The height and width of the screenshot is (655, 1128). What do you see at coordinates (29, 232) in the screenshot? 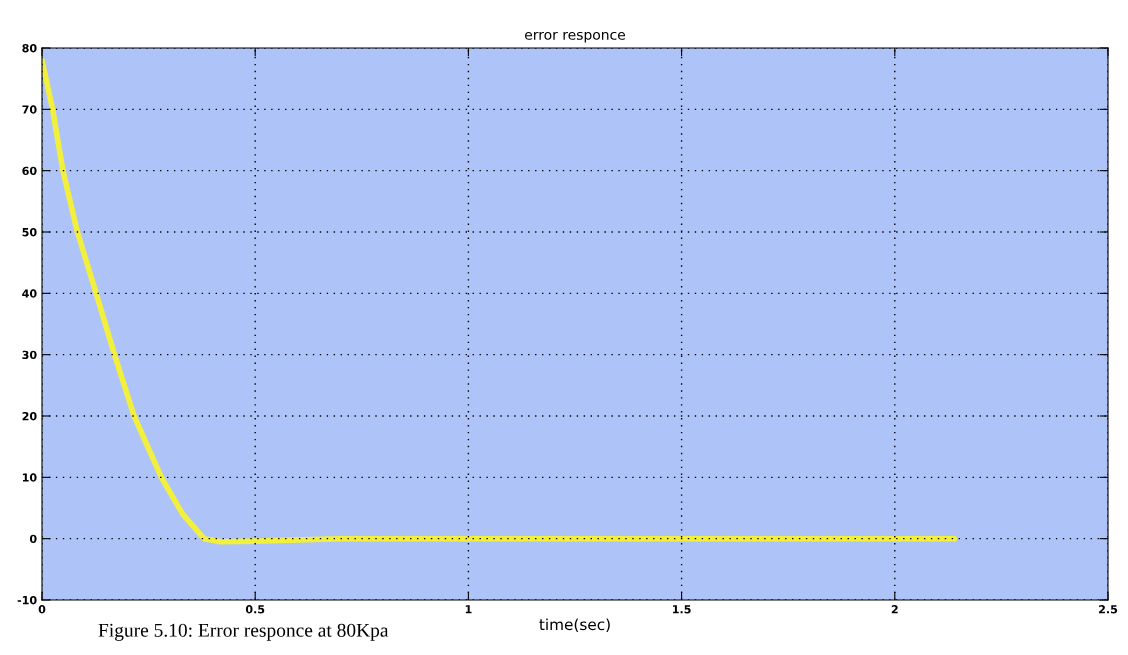
I see `y-tick-label: 50` at bounding box center [29, 232].